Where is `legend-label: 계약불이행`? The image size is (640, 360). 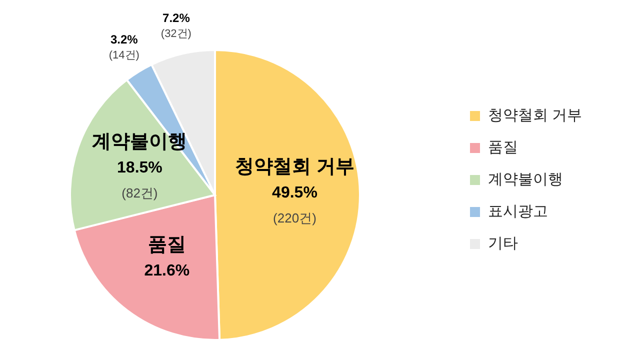
legend-label: 계약불이행 is located at coordinates (525, 179).